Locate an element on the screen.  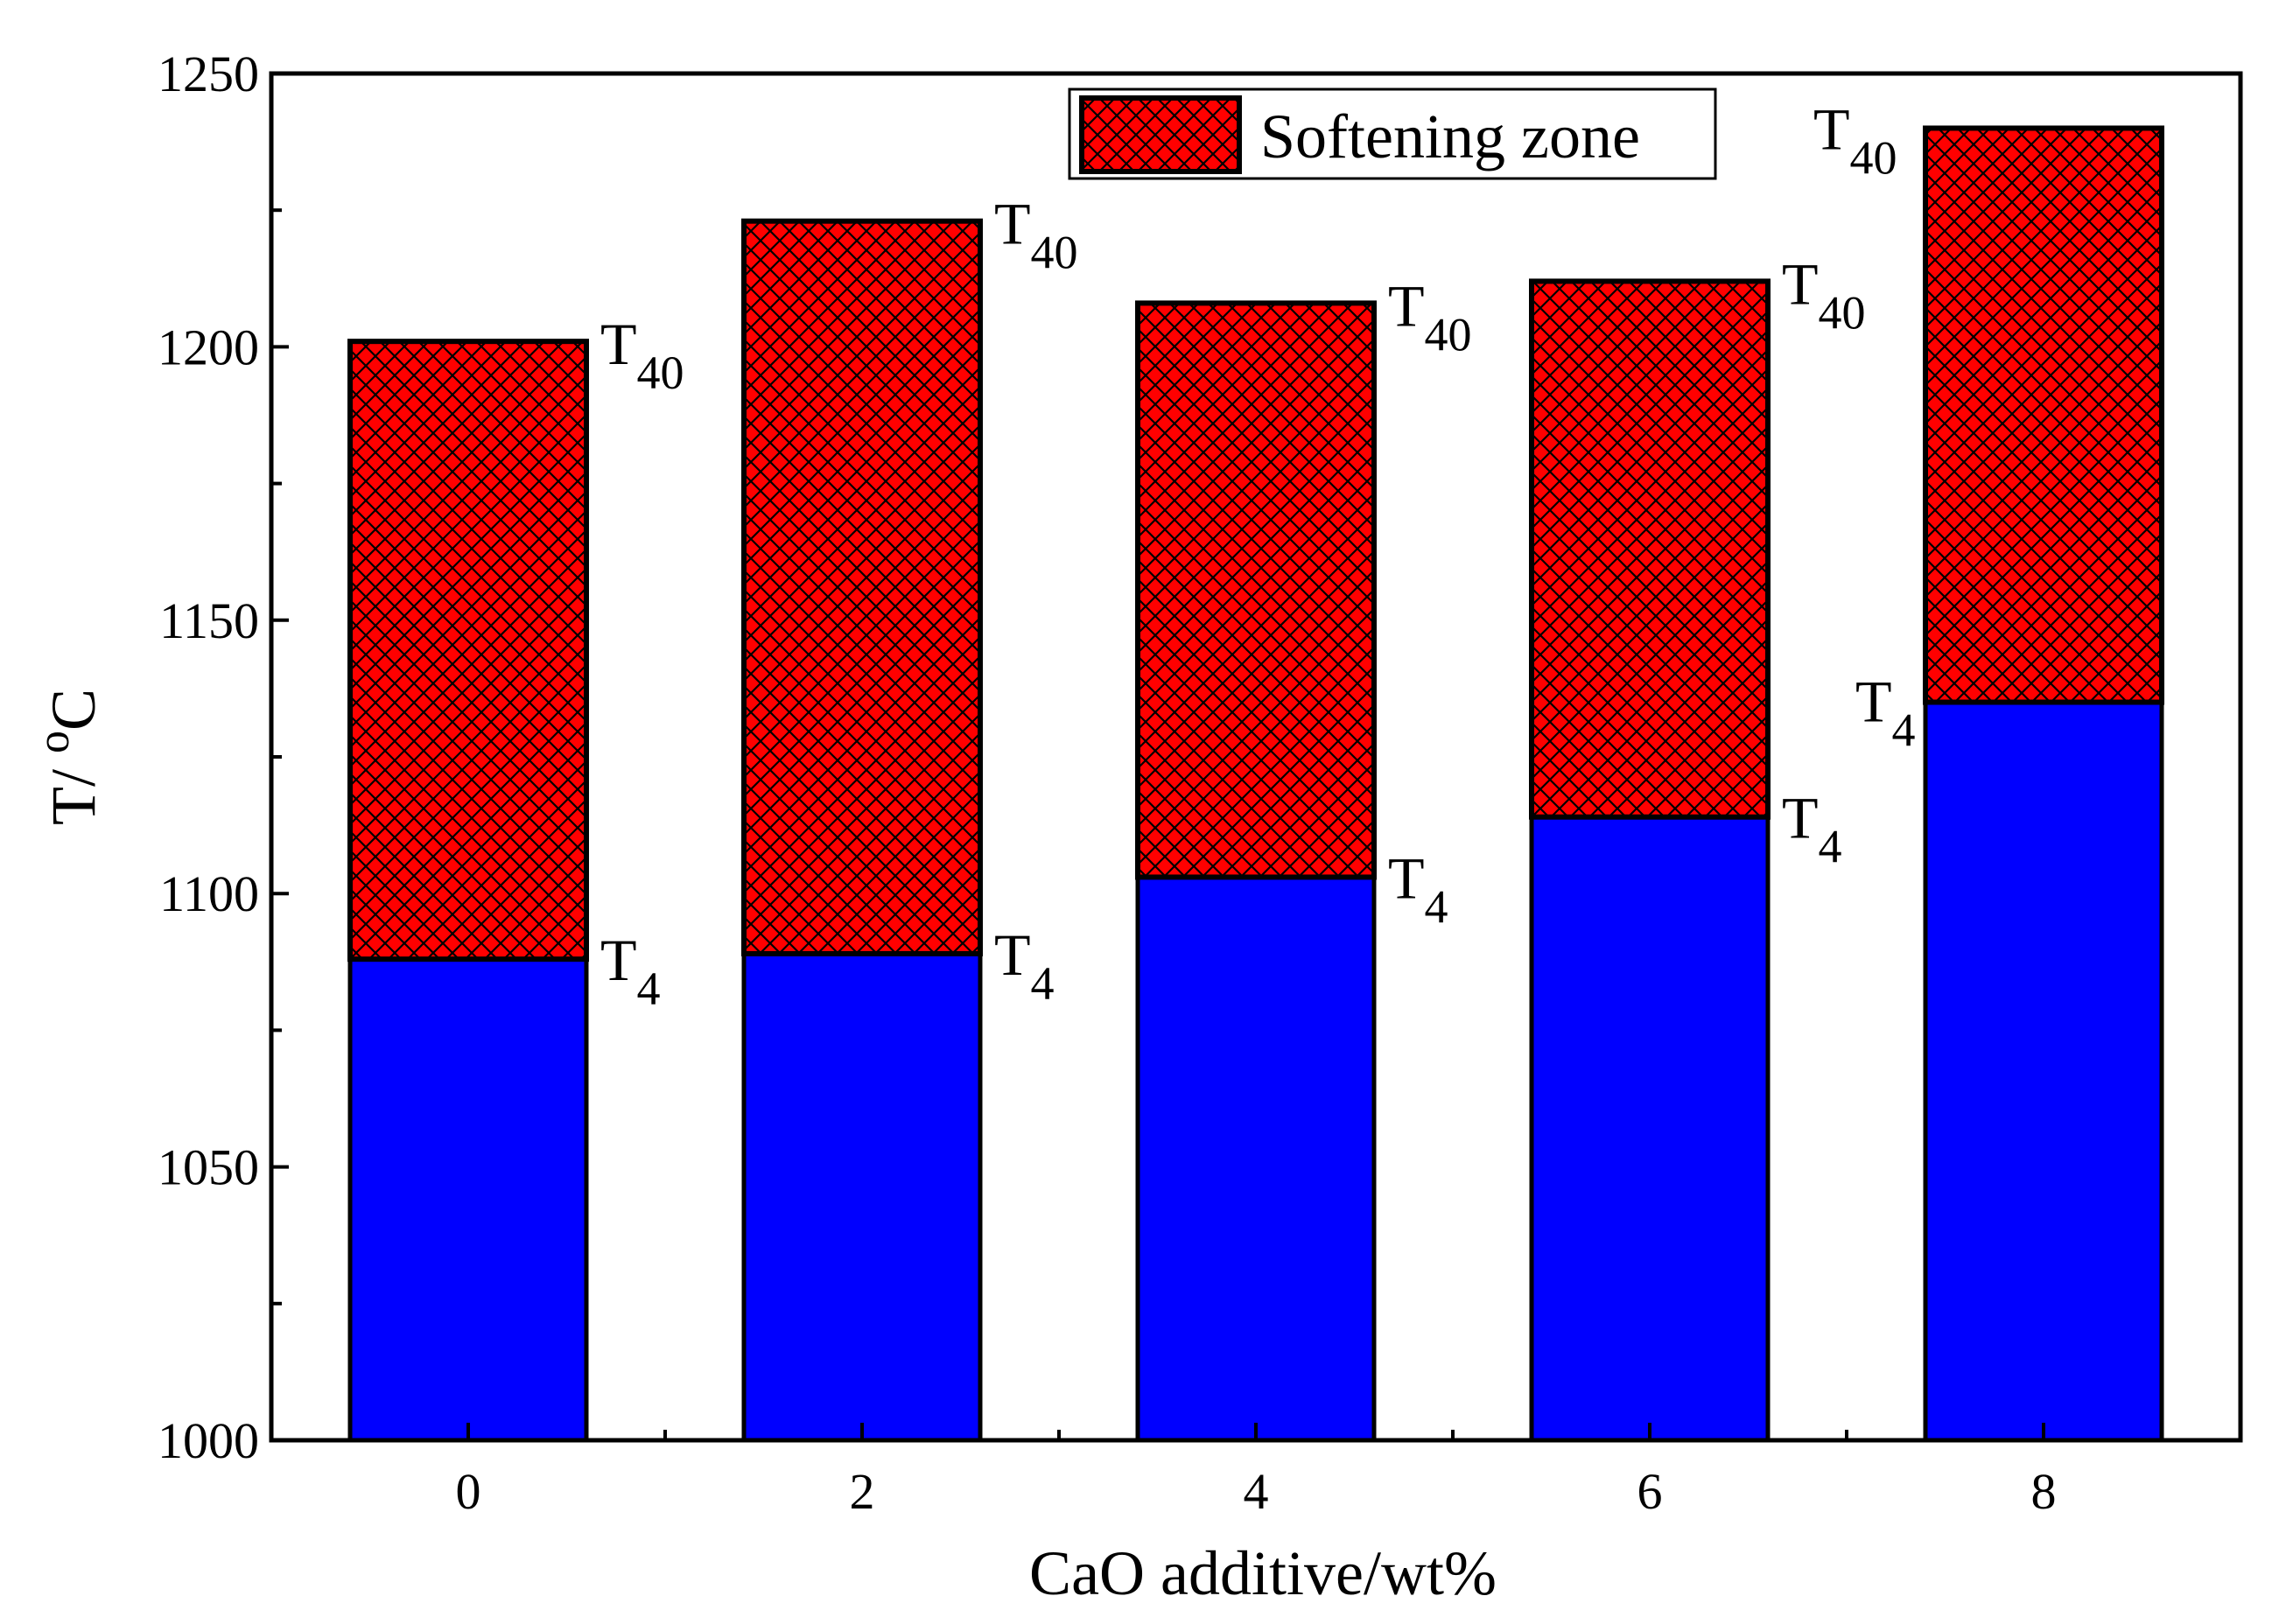
x-tick-label-0: 0 is located at coordinates (469, 1491).